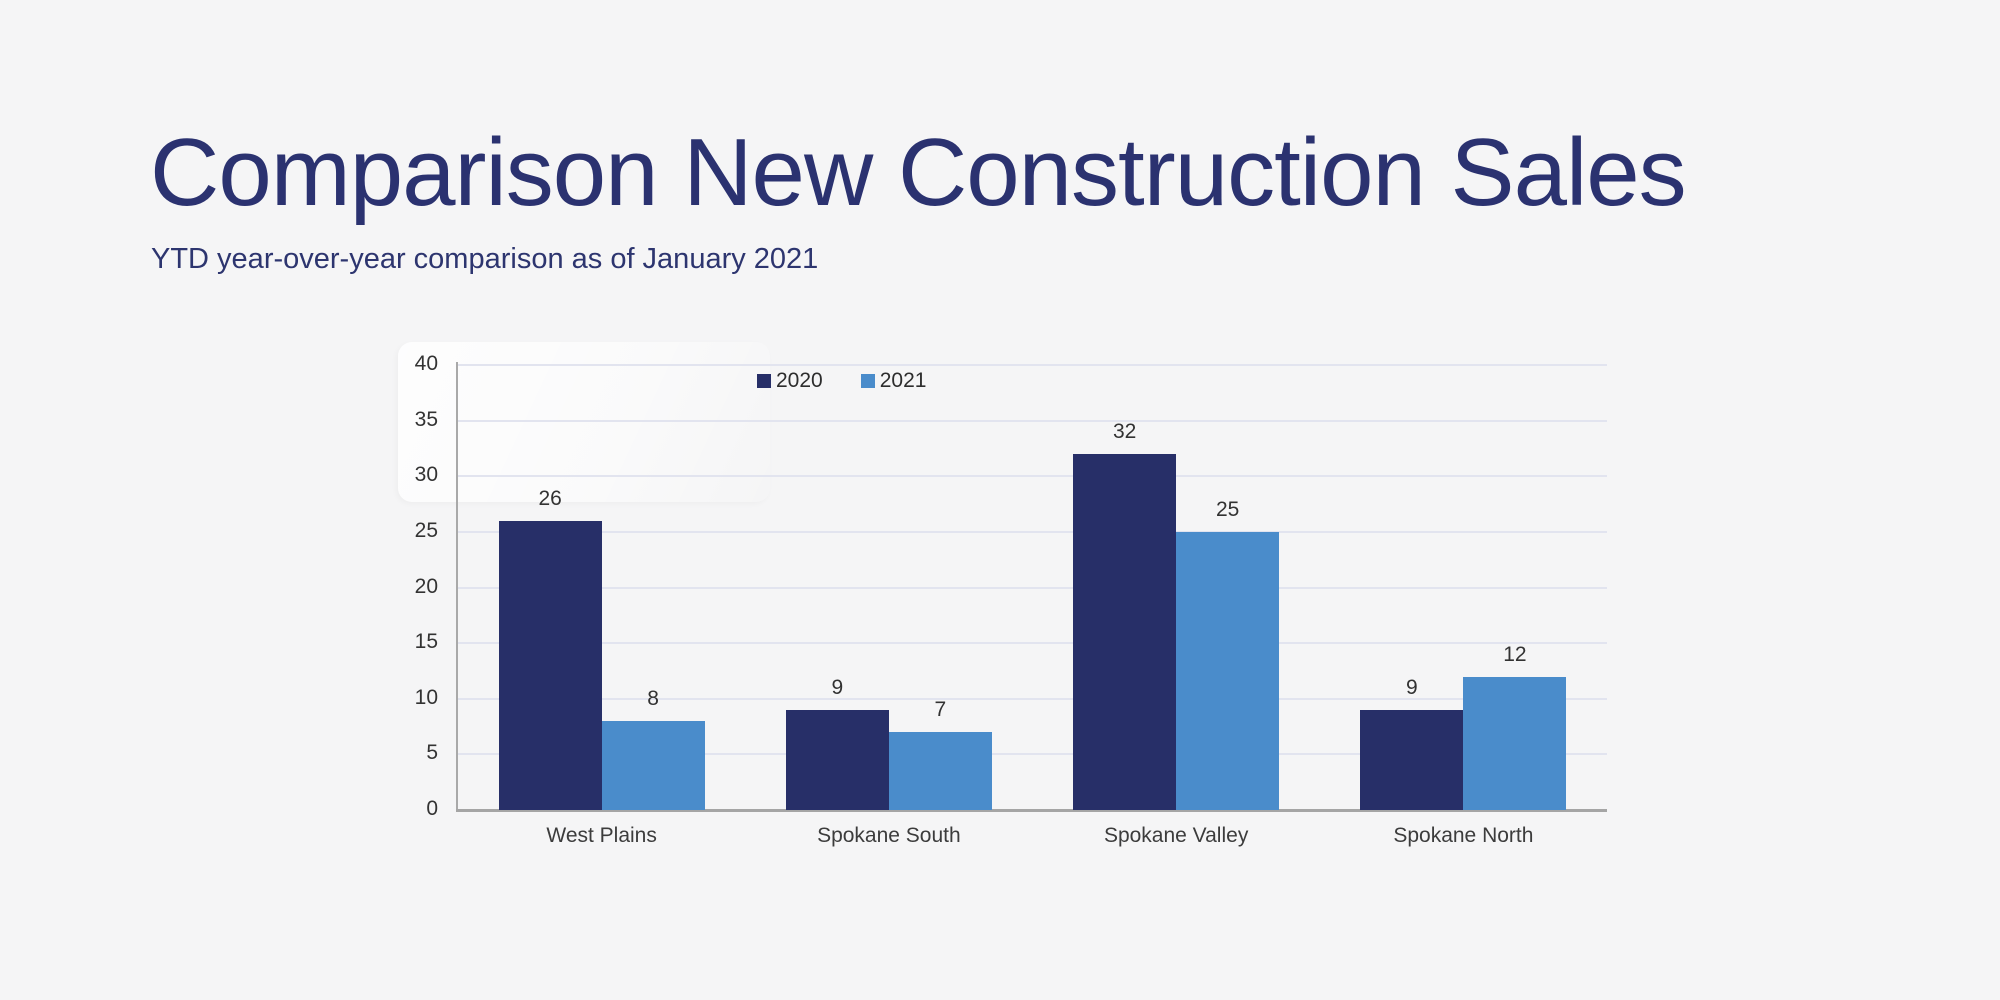  I want to click on chart-legend: 2020 2021, so click(841, 381).